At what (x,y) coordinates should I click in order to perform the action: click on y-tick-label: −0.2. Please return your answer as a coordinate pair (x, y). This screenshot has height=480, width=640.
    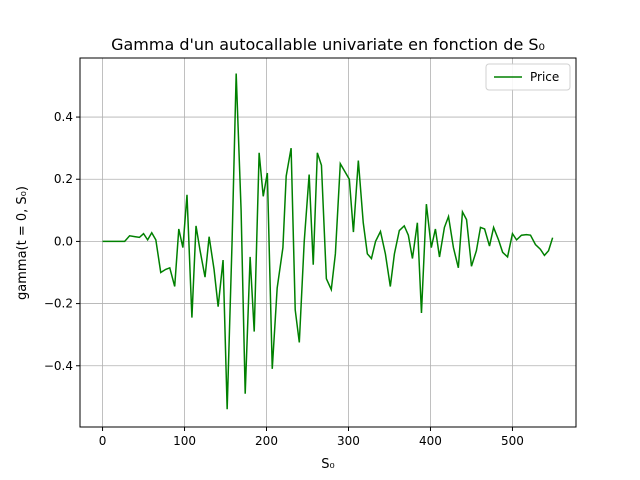
    Looking at the image, I should click on (58, 304).